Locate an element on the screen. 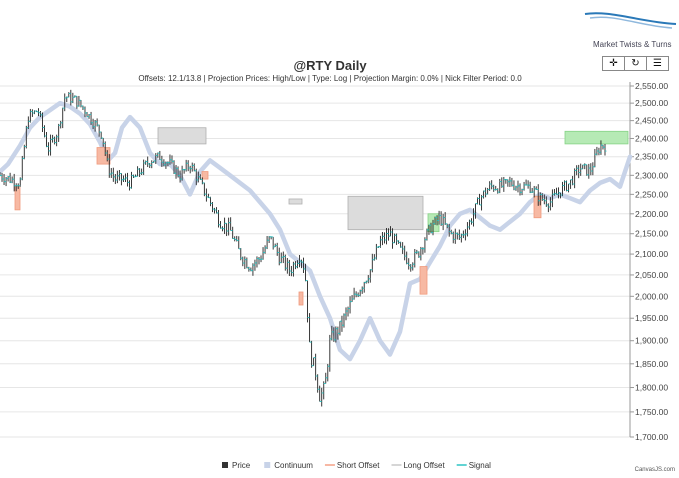 The height and width of the screenshot is (478, 679). y-tick-label: 2,400.00 is located at coordinates (651, 138).